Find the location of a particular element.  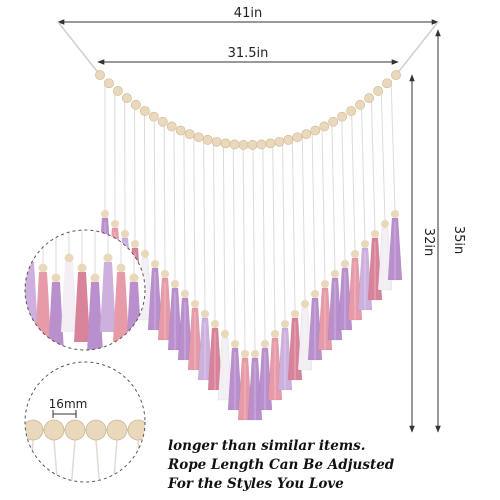

tassel-height-dimension: 32in is located at coordinates (422, 253).